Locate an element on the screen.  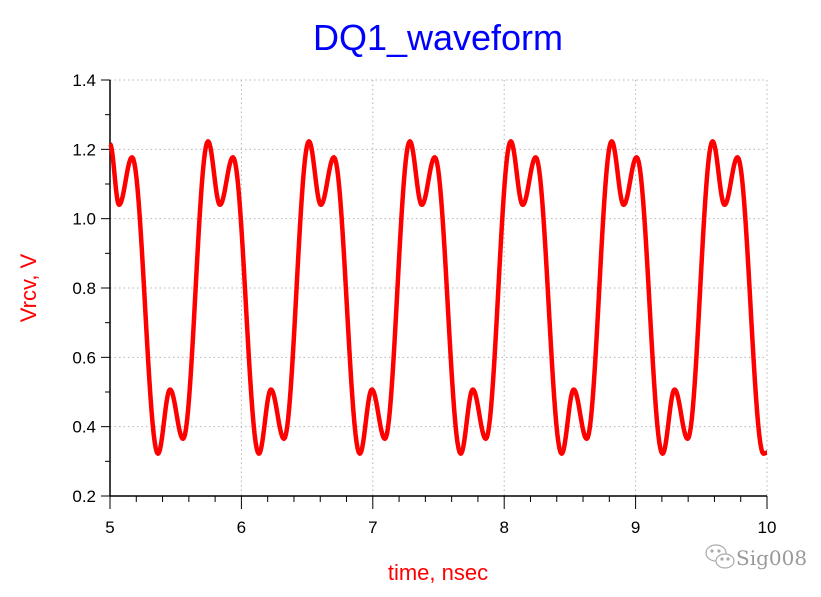
y-tick-label: 0.4 is located at coordinates (84, 427).